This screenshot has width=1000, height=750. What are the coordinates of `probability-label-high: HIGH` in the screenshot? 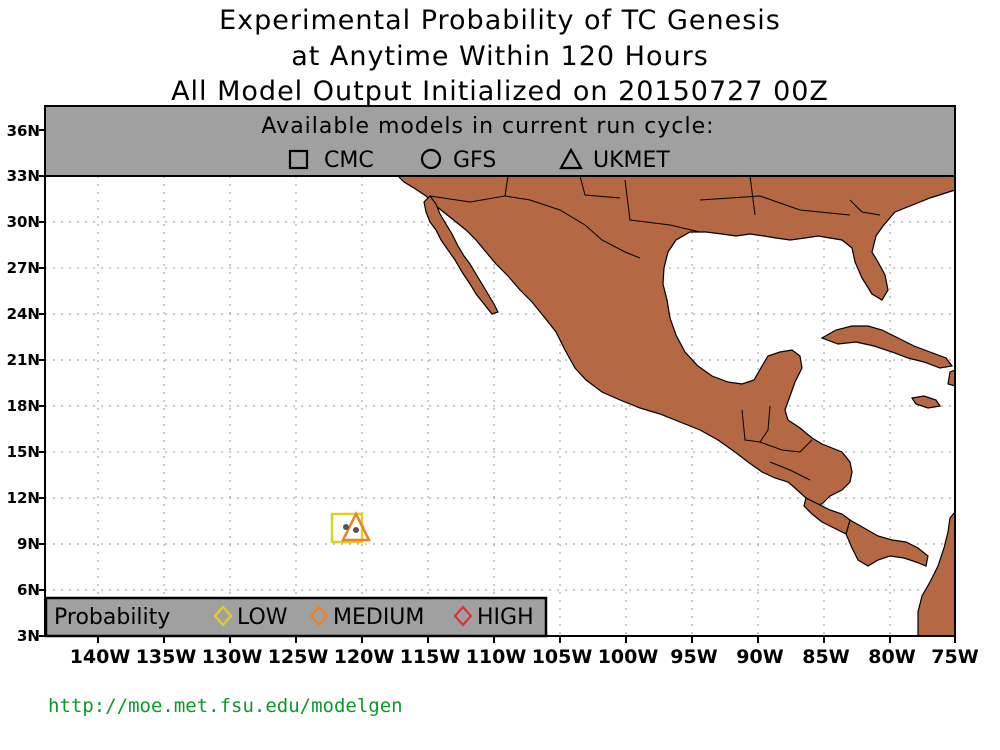 It's located at (505, 617).